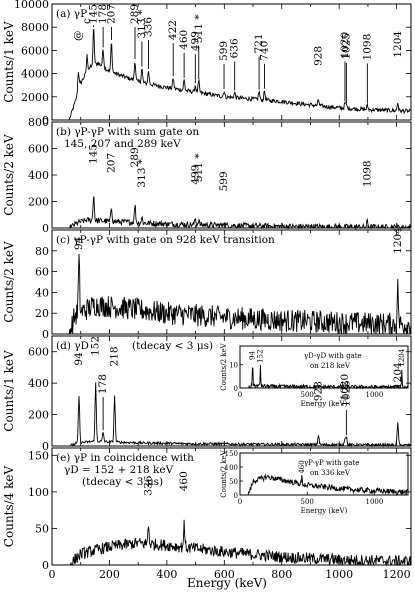 The image size is (415, 595). Describe the element at coordinates (42, 272) in the screenshot. I see `y-tick-label: 60` at that location.